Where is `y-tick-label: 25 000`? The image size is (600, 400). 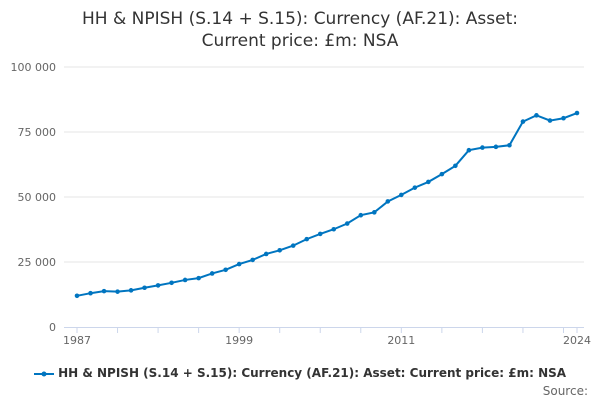 y-tick-label: 25 000 is located at coordinates (37, 262).